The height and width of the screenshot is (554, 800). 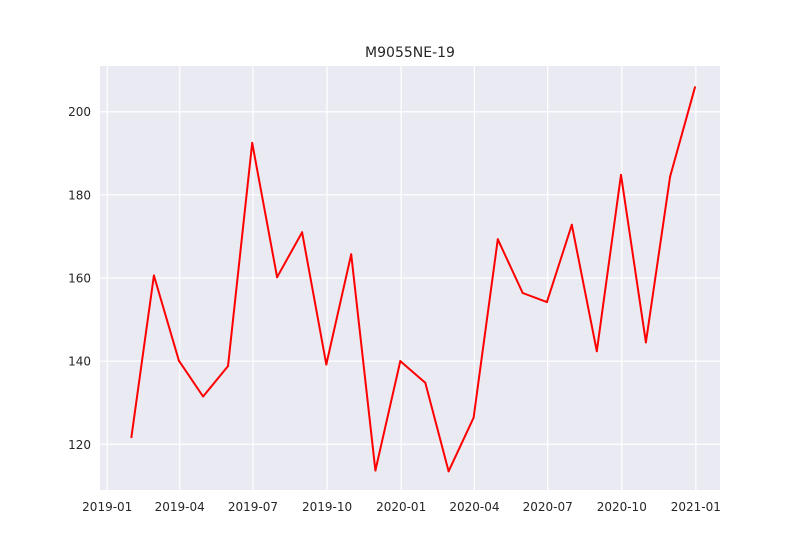 What do you see at coordinates (622, 507) in the screenshot?
I see `x-tick-label: 2020-10` at bounding box center [622, 507].